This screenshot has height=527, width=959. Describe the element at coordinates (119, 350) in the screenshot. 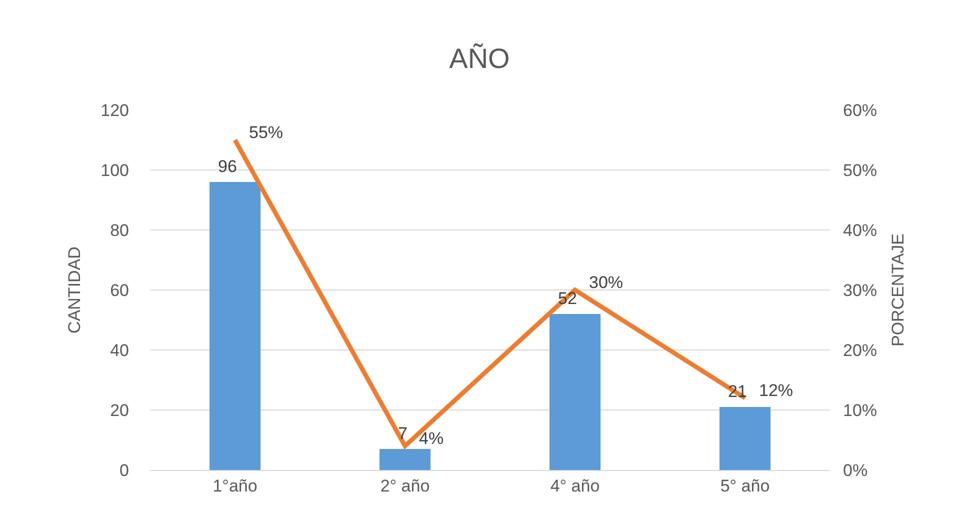

I see `y-tick-label: 40` at that location.